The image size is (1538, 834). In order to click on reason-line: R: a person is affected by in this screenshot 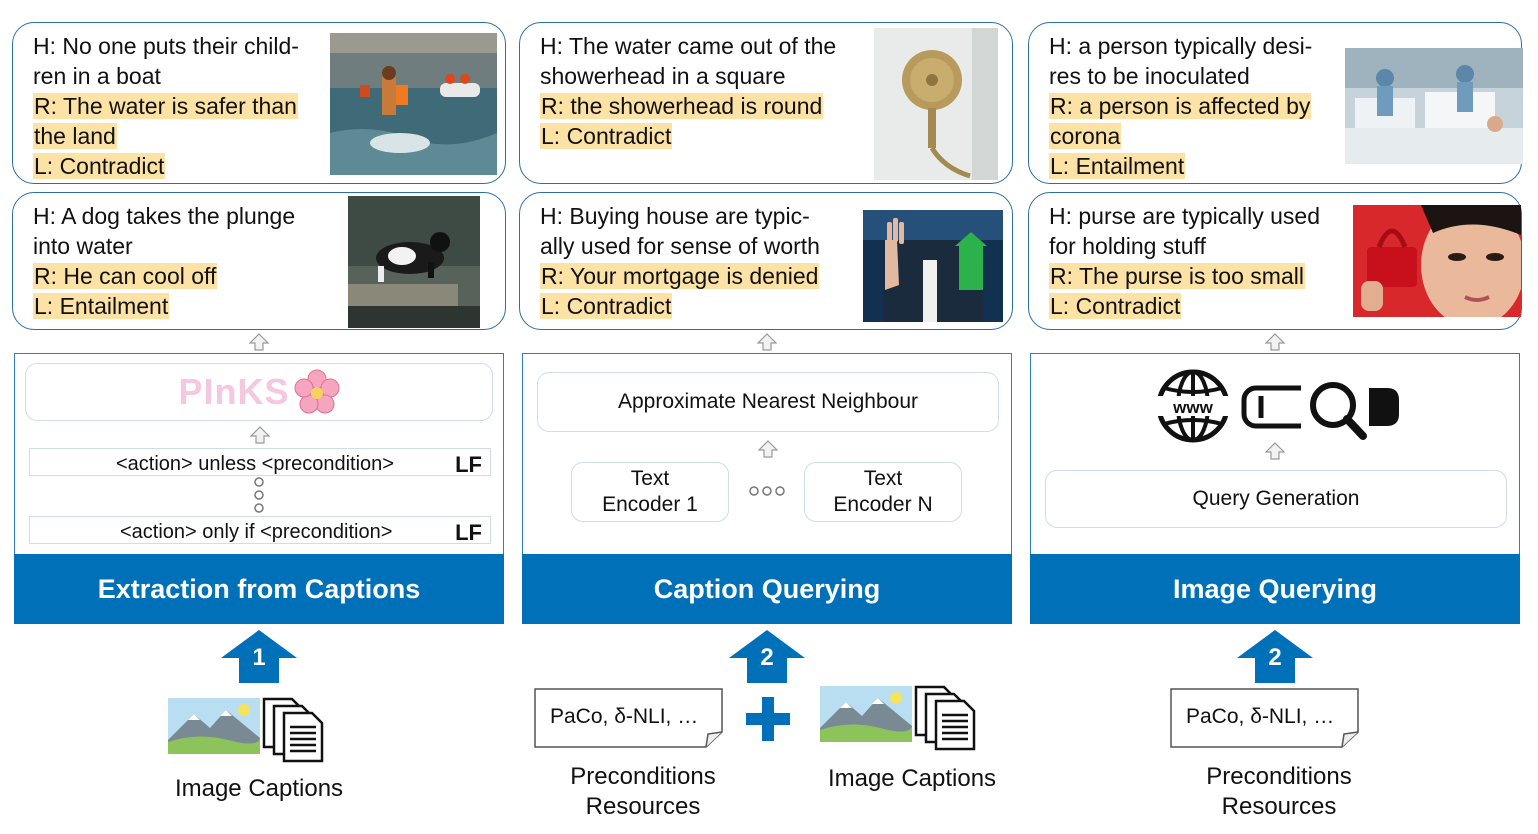, I will do `click(1180, 106)`.